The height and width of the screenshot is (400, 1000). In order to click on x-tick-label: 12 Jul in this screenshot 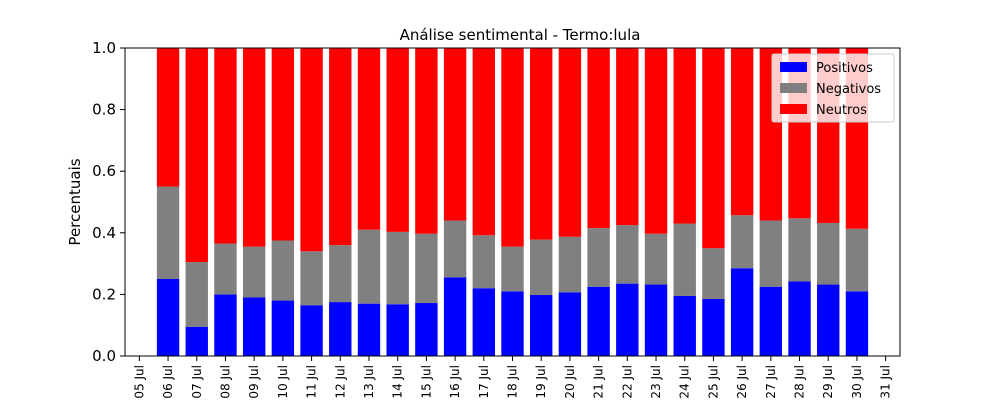, I will do `click(340, 382)`.